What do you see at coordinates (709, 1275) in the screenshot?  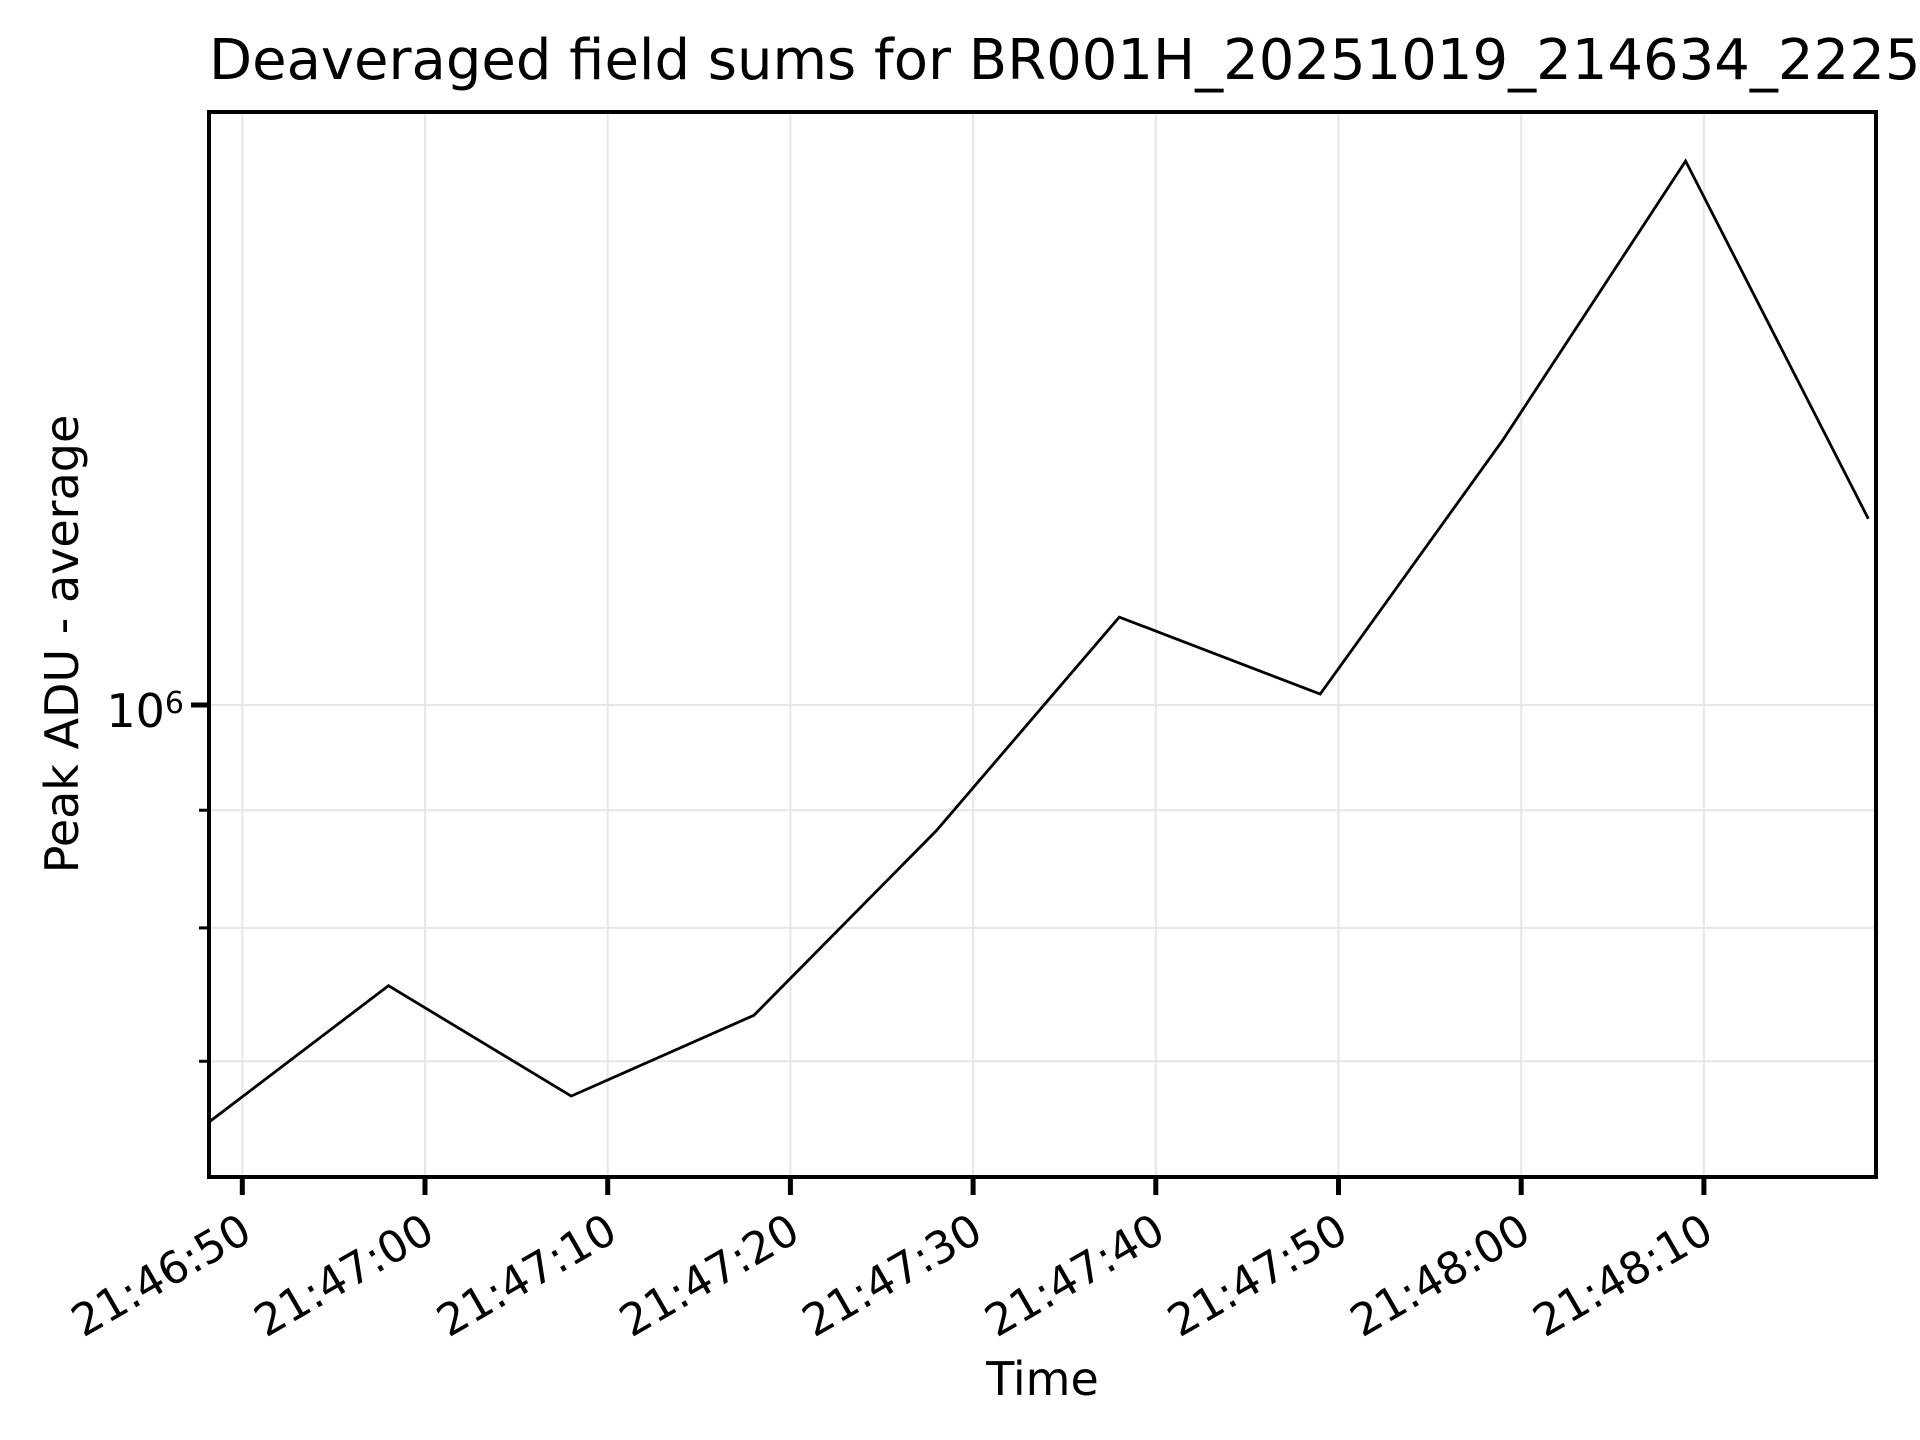 I see `x-tick-label: 21:47:20` at bounding box center [709, 1275].